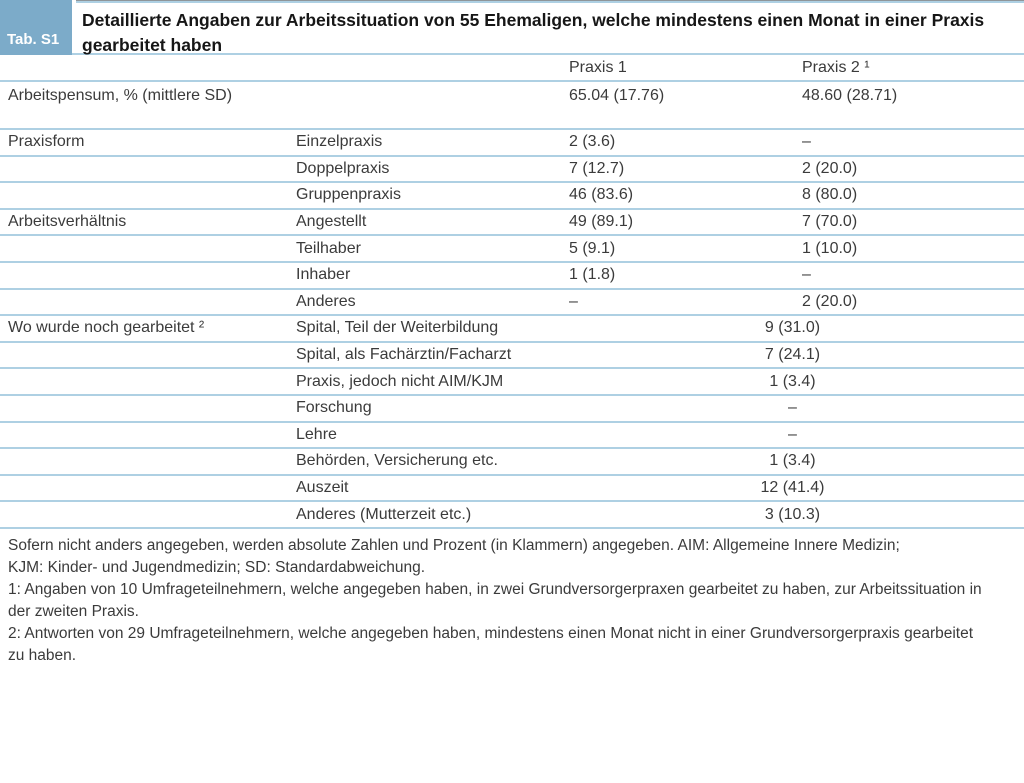 The width and height of the screenshot is (1024, 783). I want to click on row-sublabel: Doppelpraxis, so click(343, 168).